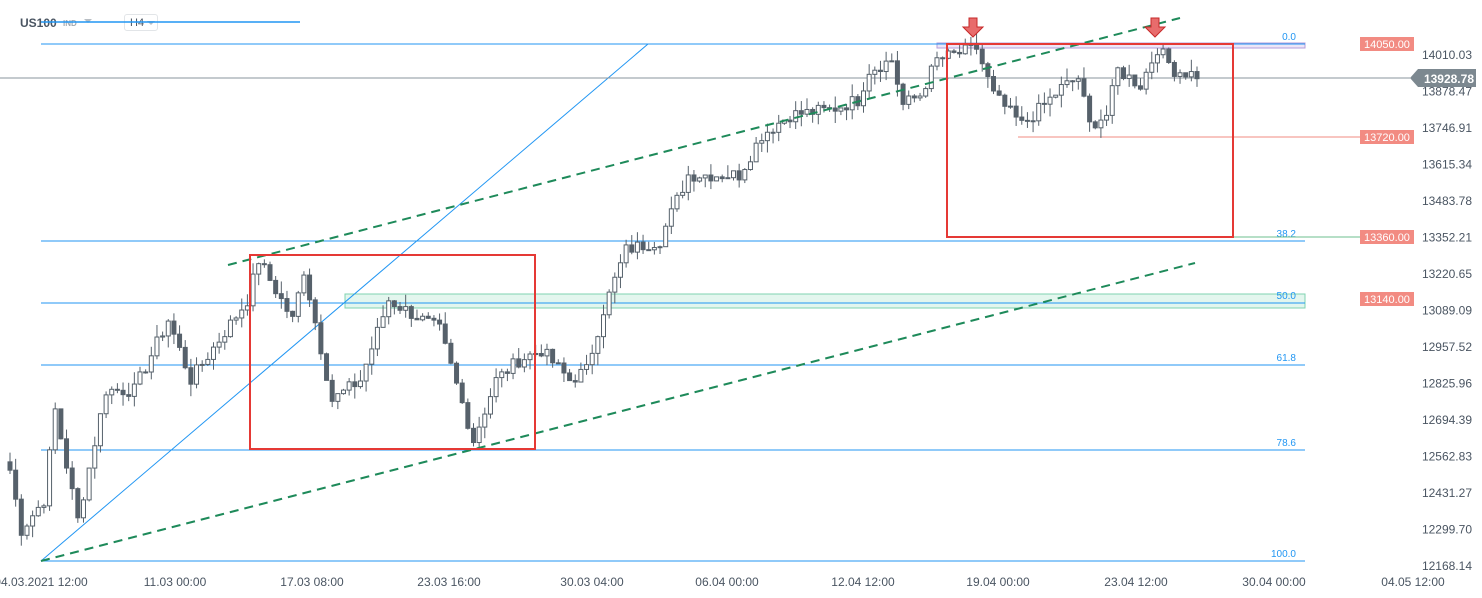  Describe the element at coordinates (998, 582) in the screenshot. I see `x-tick-label: 19.04 00:00` at that location.